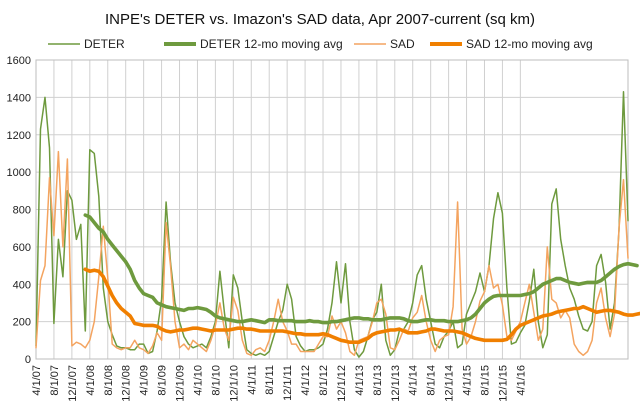  What do you see at coordinates (19, 173) in the screenshot?
I see `y-tick-label-5: 1000` at bounding box center [19, 173].